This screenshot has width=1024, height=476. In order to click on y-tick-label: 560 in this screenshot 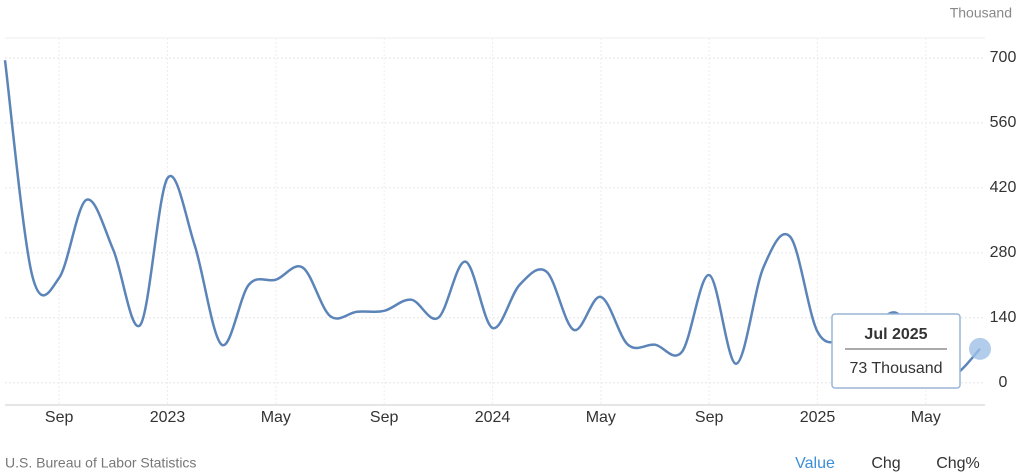, I will do `click(1003, 122)`.